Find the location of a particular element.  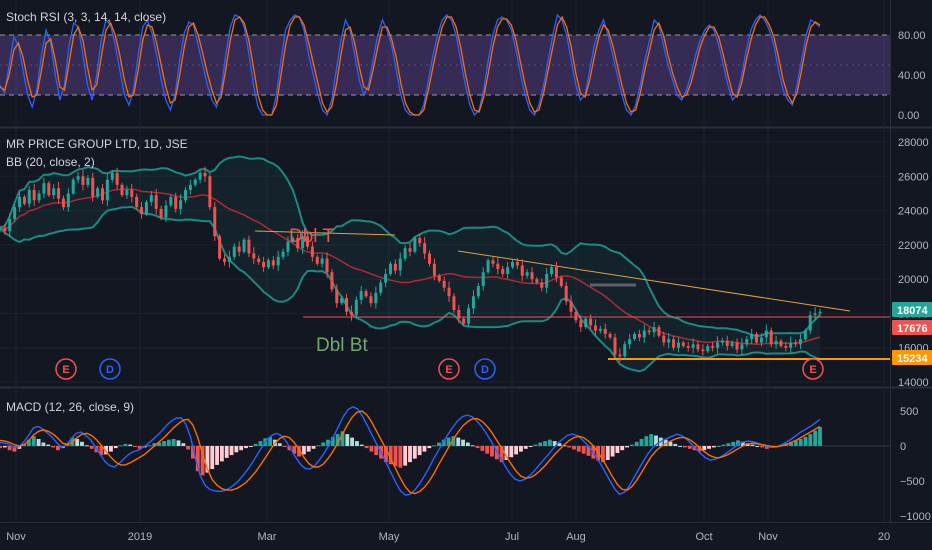

annotation-dbl-t: Dbl T is located at coordinates (311, 236).